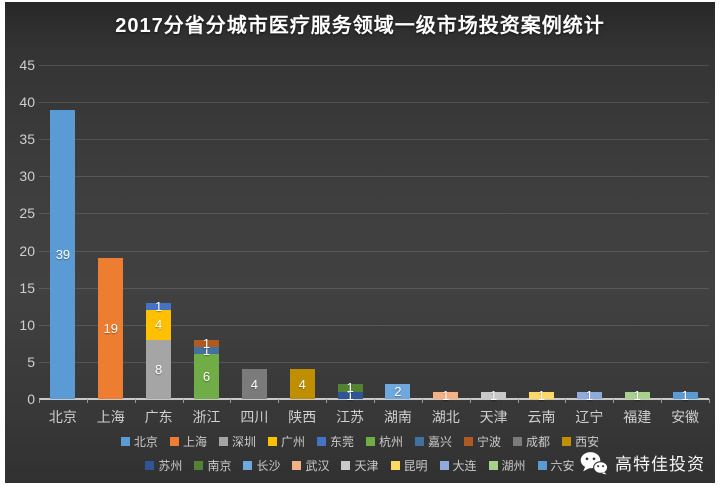 The image size is (720, 491). Describe the element at coordinates (513, 466) in the screenshot. I see `legend-label: 湖州` at that location.